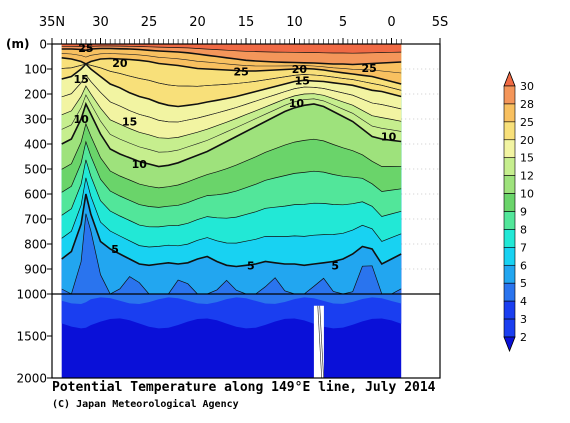 The height and width of the screenshot is (423, 570). I want to click on colorbar-label: 28, so click(527, 104).